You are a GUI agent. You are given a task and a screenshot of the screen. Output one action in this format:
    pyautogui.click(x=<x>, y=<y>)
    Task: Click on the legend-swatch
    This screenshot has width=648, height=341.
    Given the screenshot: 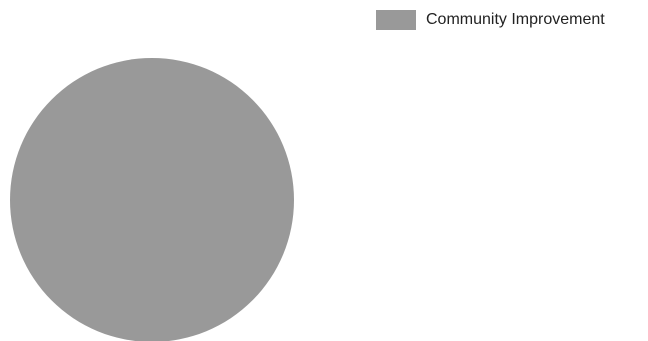 What is the action you would take?
    pyautogui.click(x=396, y=20)
    